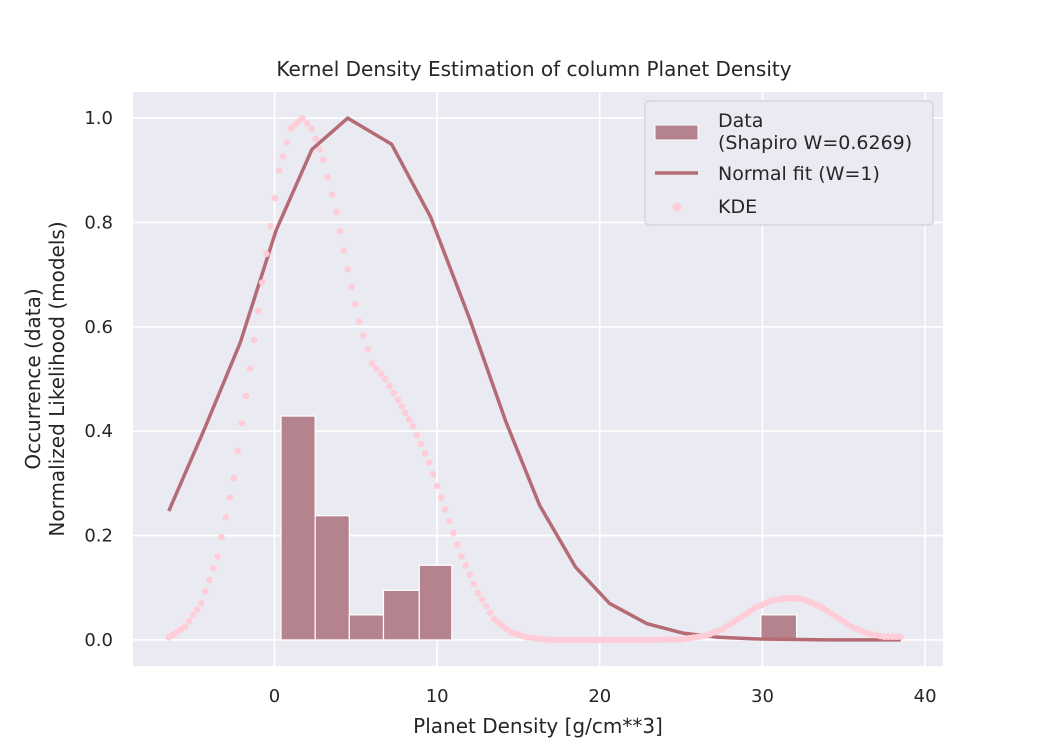 This screenshot has width=1050, height=750. Describe the element at coordinates (274, 696) in the screenshot. I see `x-tick-label-0: 0` at that location.